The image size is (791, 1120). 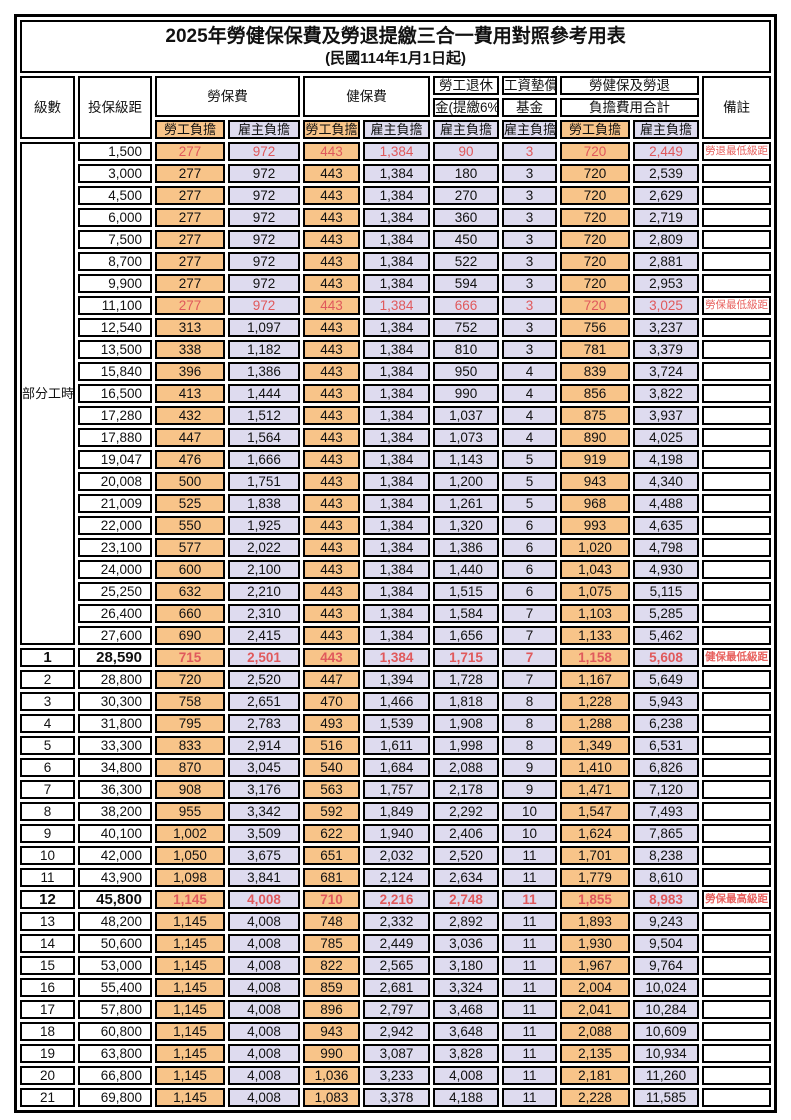 What do you see at coordinates (466, 987) in the screenshot?
I see `cell-pension-employer: 3,324` at bounding box center [466, 987].